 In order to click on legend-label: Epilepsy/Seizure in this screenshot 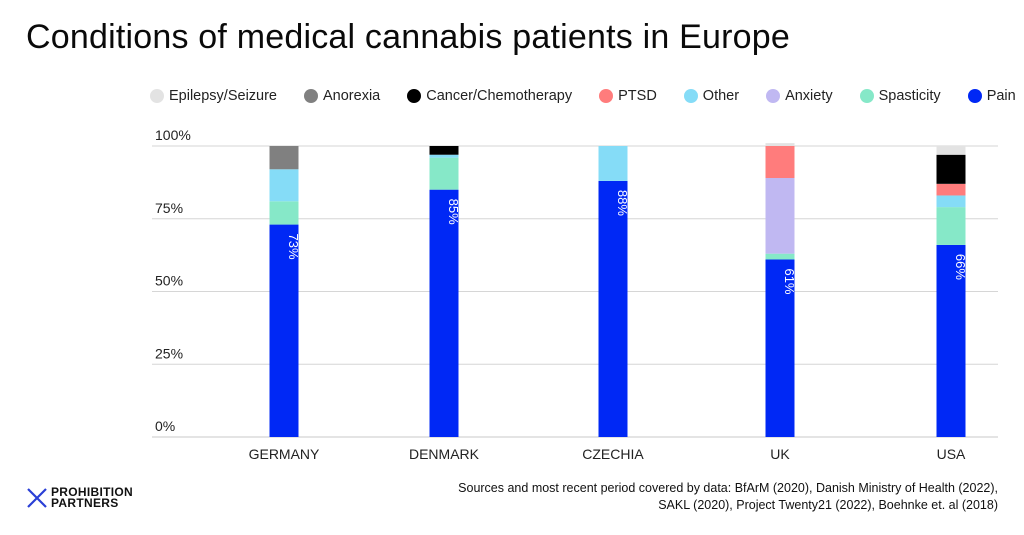, I will do `click(223, 96)`.